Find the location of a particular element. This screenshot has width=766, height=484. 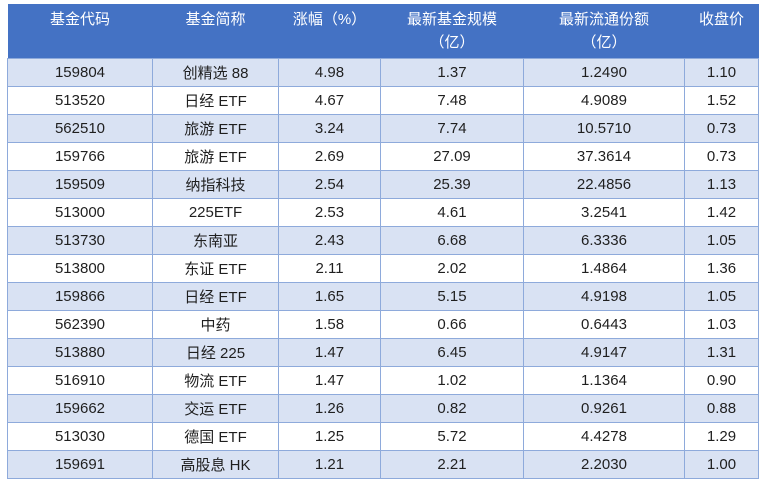

cell-circulating-shares: 22.4856 is located at coordinates (604, 184).